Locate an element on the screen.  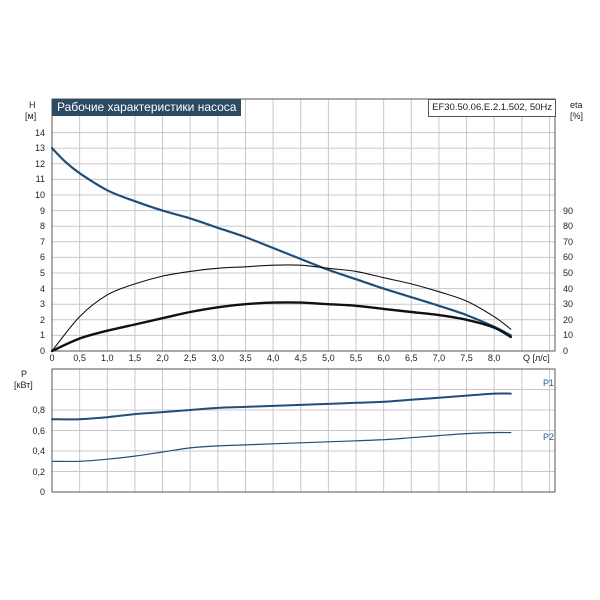
y-tick-left-label: 2 is located at coordinates (42, 319).